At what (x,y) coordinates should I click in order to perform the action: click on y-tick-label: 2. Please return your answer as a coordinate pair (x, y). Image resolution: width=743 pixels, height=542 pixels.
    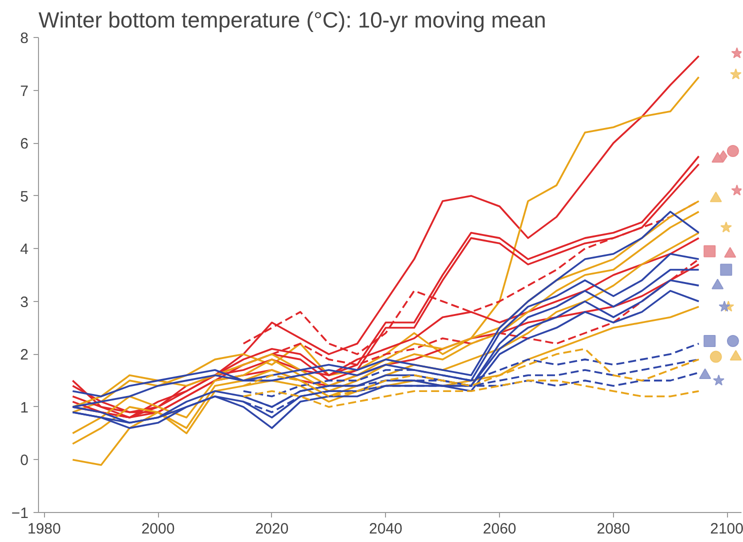
    Looking at the image, I should click on (24, 355).